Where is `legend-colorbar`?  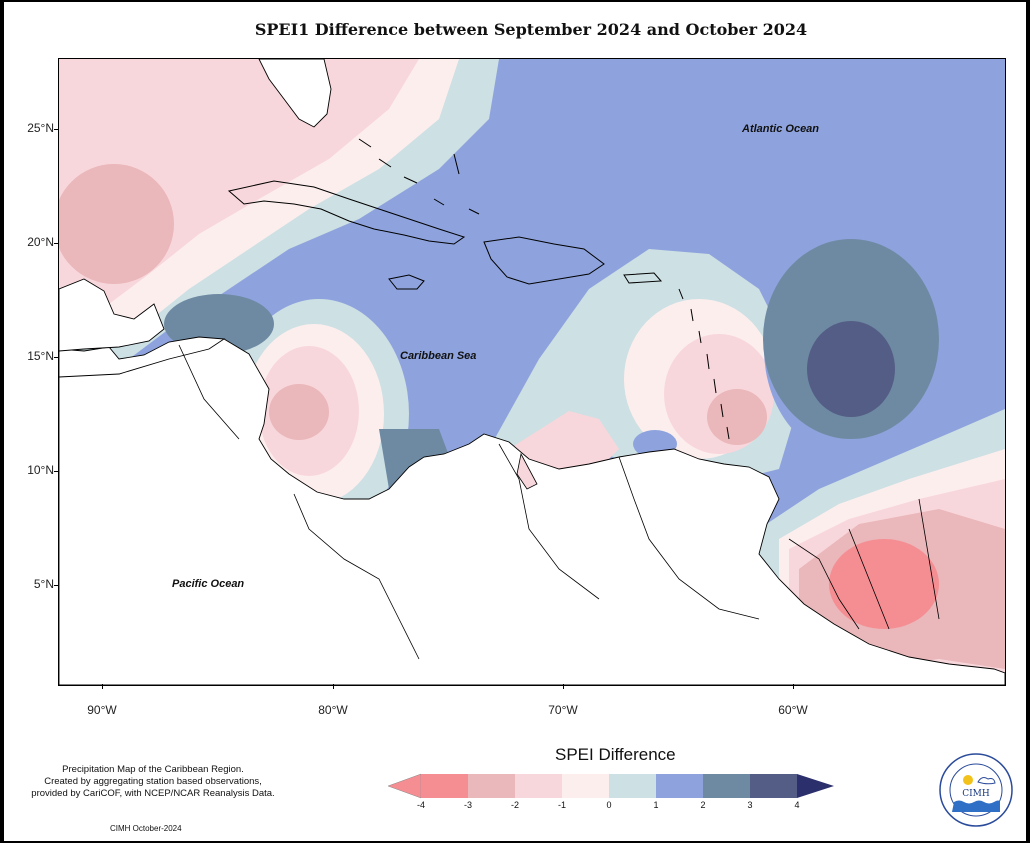
legend-colorbar is located at coordinates (611, 786).